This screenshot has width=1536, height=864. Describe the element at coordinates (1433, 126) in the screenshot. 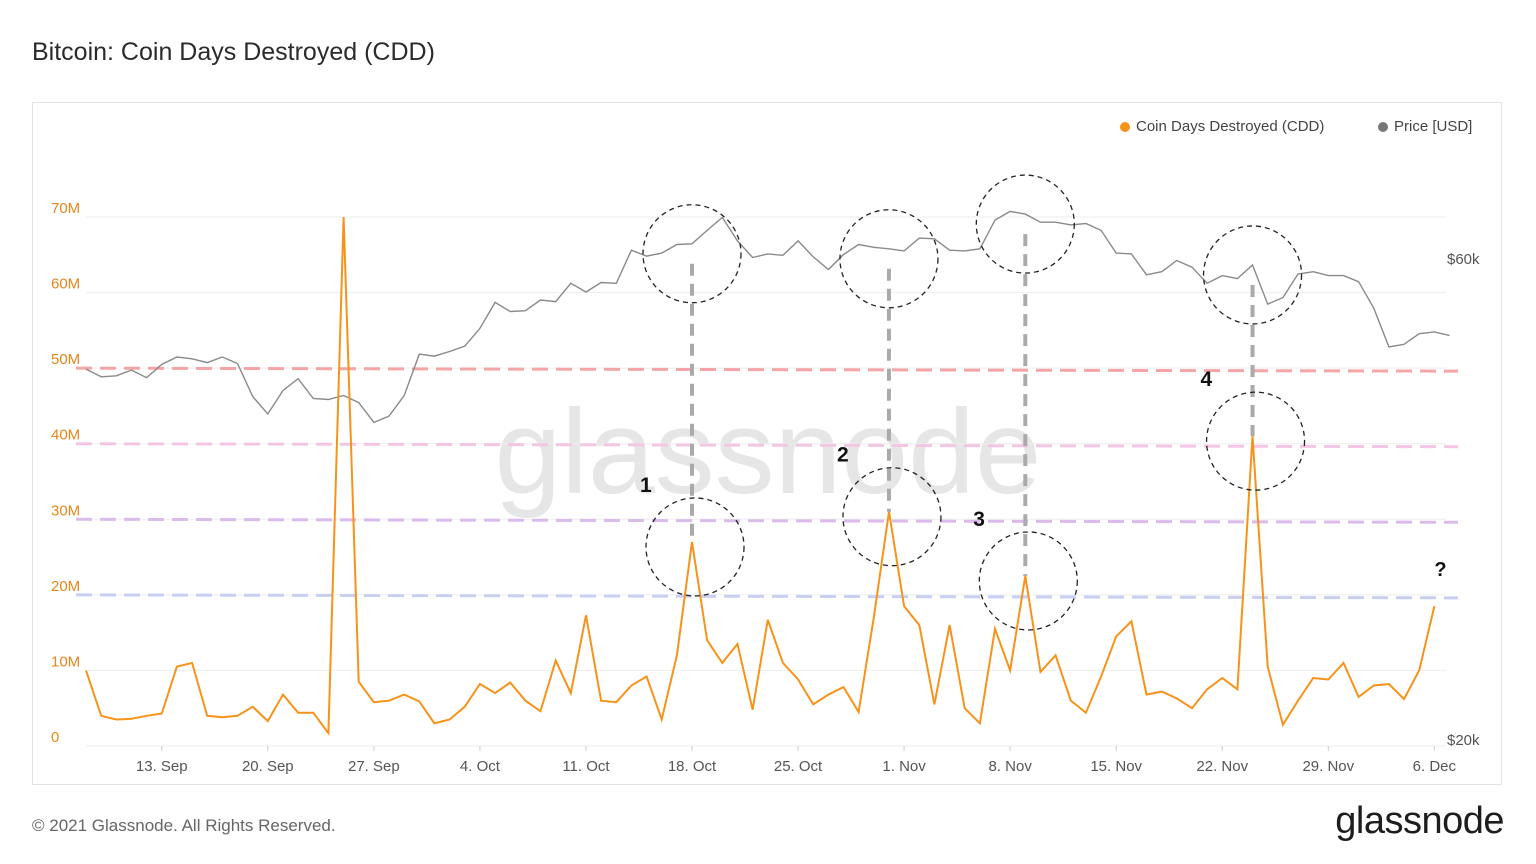

I see `legend-label-price: Price [USD]` at that location.